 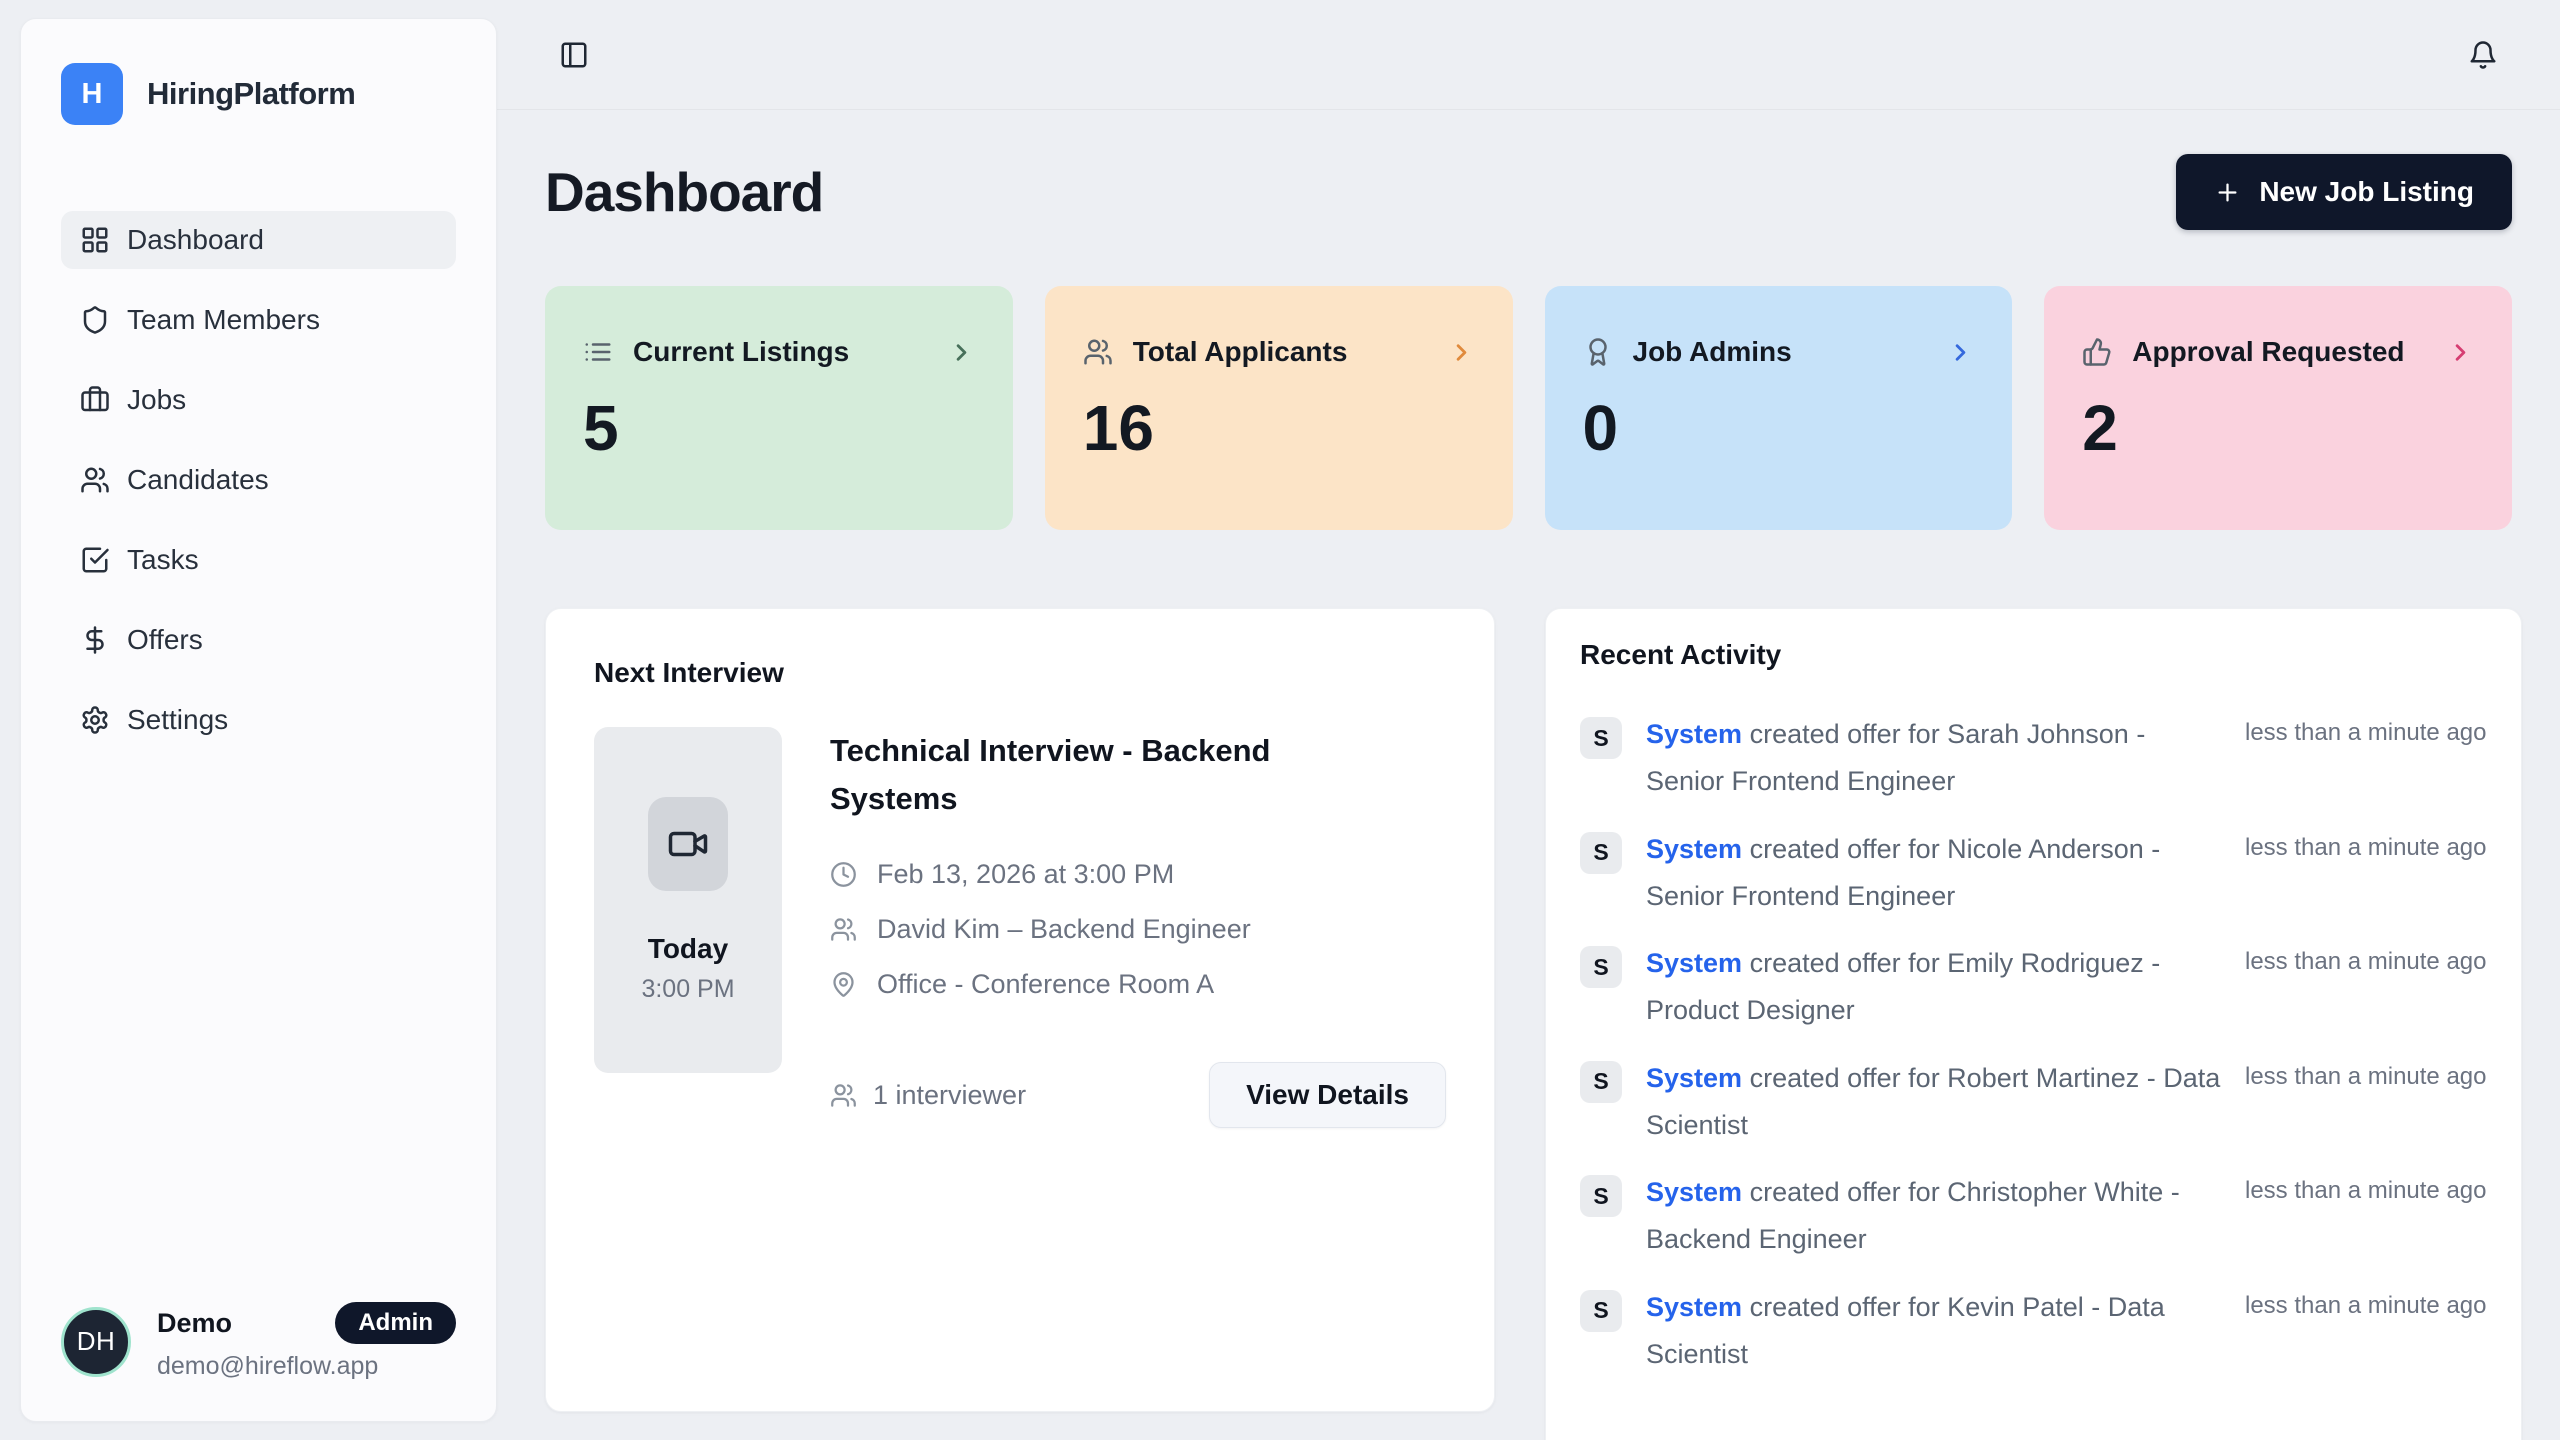 I want to click on interview-datetime-row: Feb 13, 2026 at 3:00 PM, so click(x=1138, y=874).